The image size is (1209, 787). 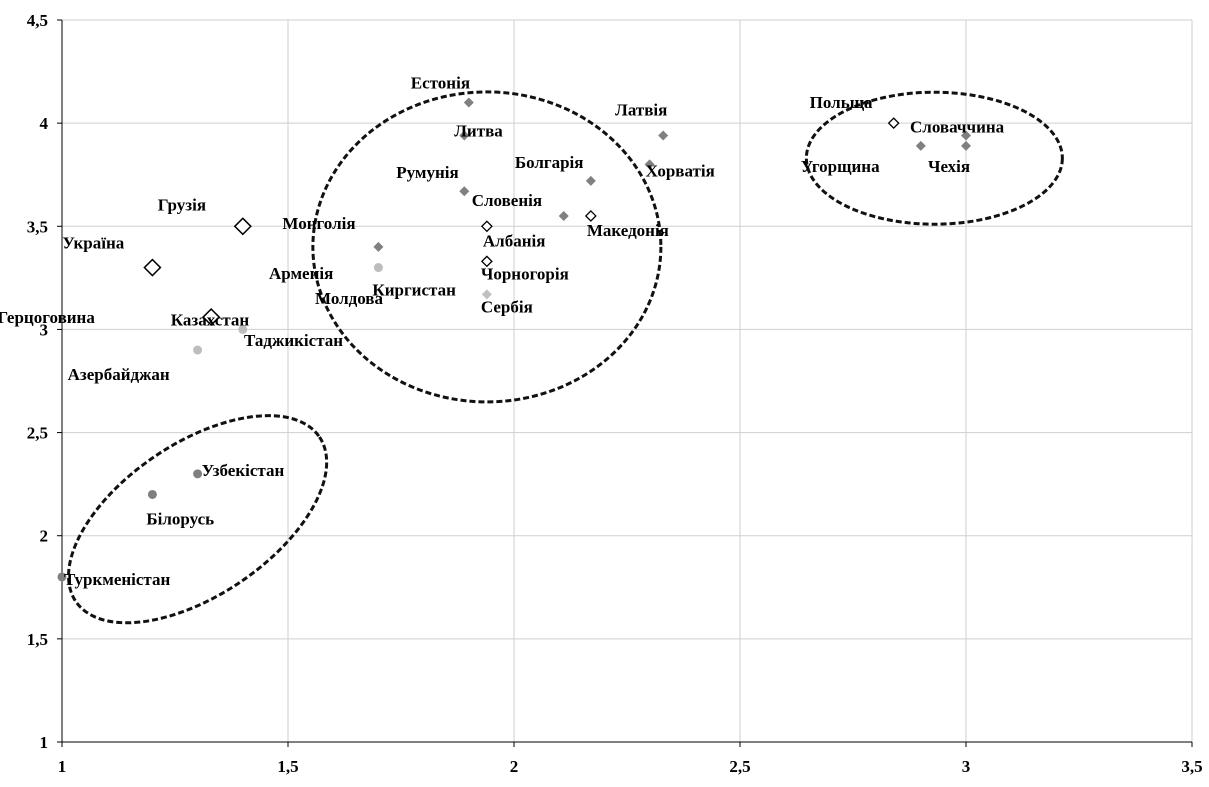 I want to click on point-Монголія, so click(x=378, y=246).